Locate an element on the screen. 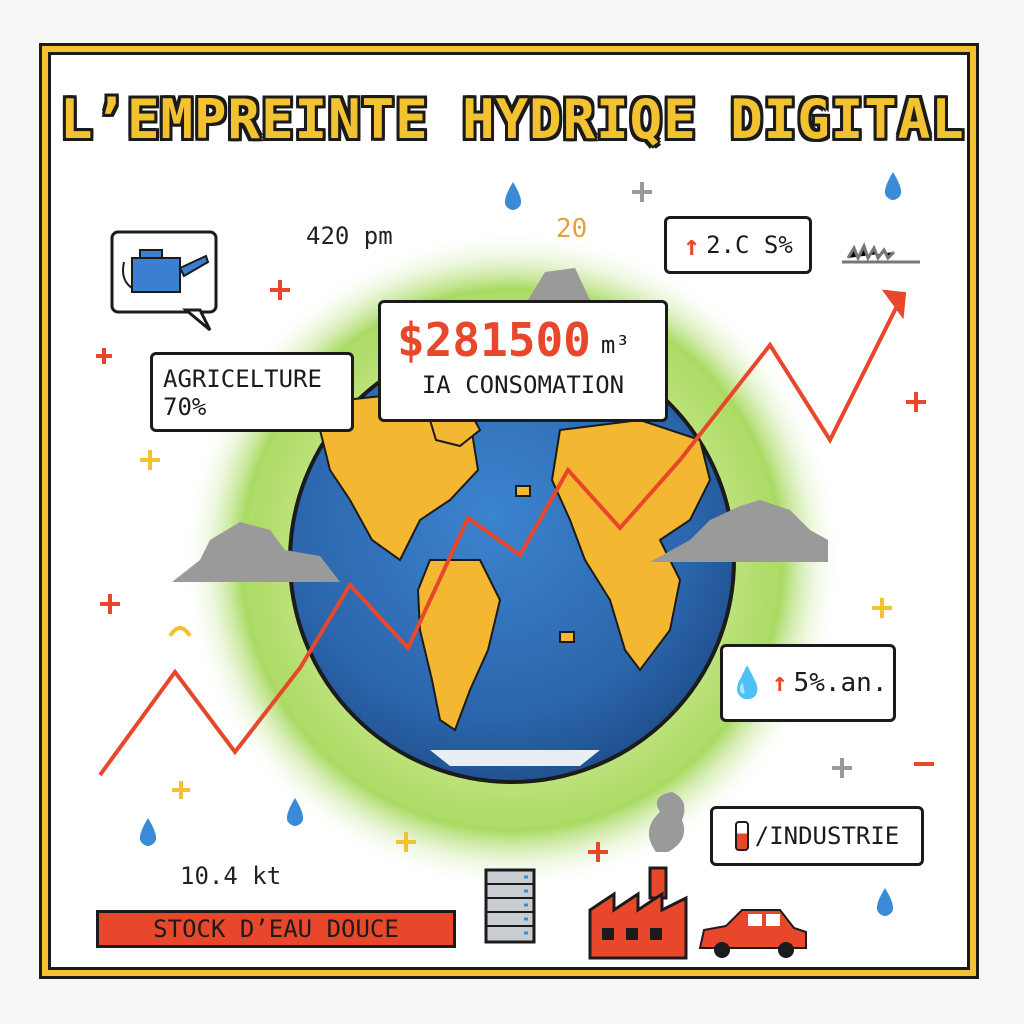 The height and width of the screenshot is (1024, 1024). server-rack-icon is located at coordinates (510, 906).